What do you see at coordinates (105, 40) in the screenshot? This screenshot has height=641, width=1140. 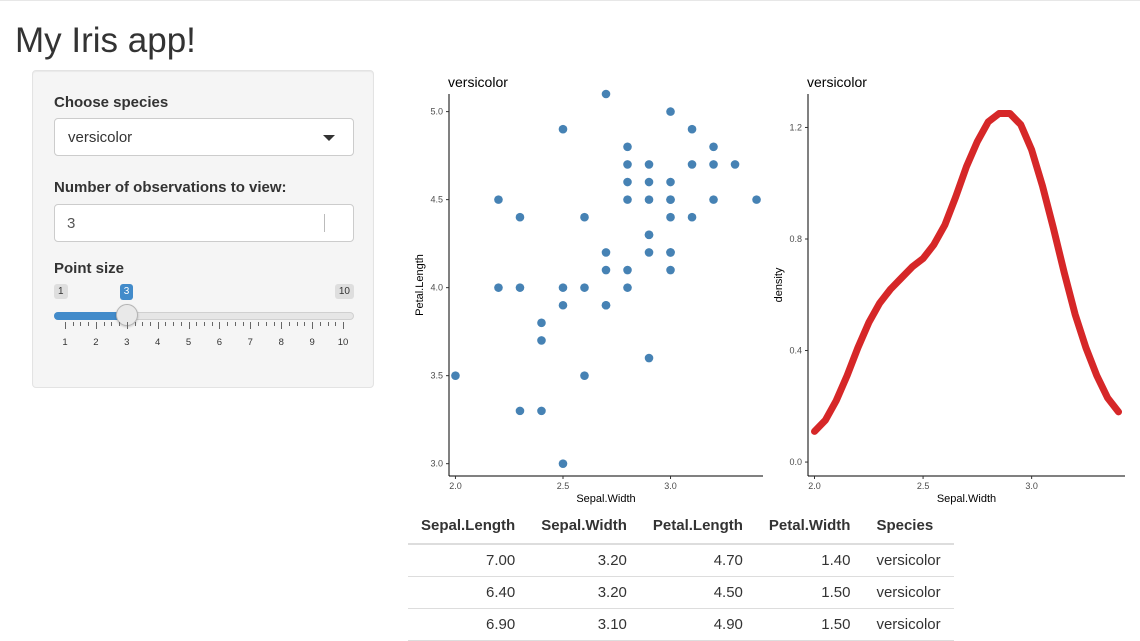 I see `page-title: My Iris app!` at bounding box center [105, 40].